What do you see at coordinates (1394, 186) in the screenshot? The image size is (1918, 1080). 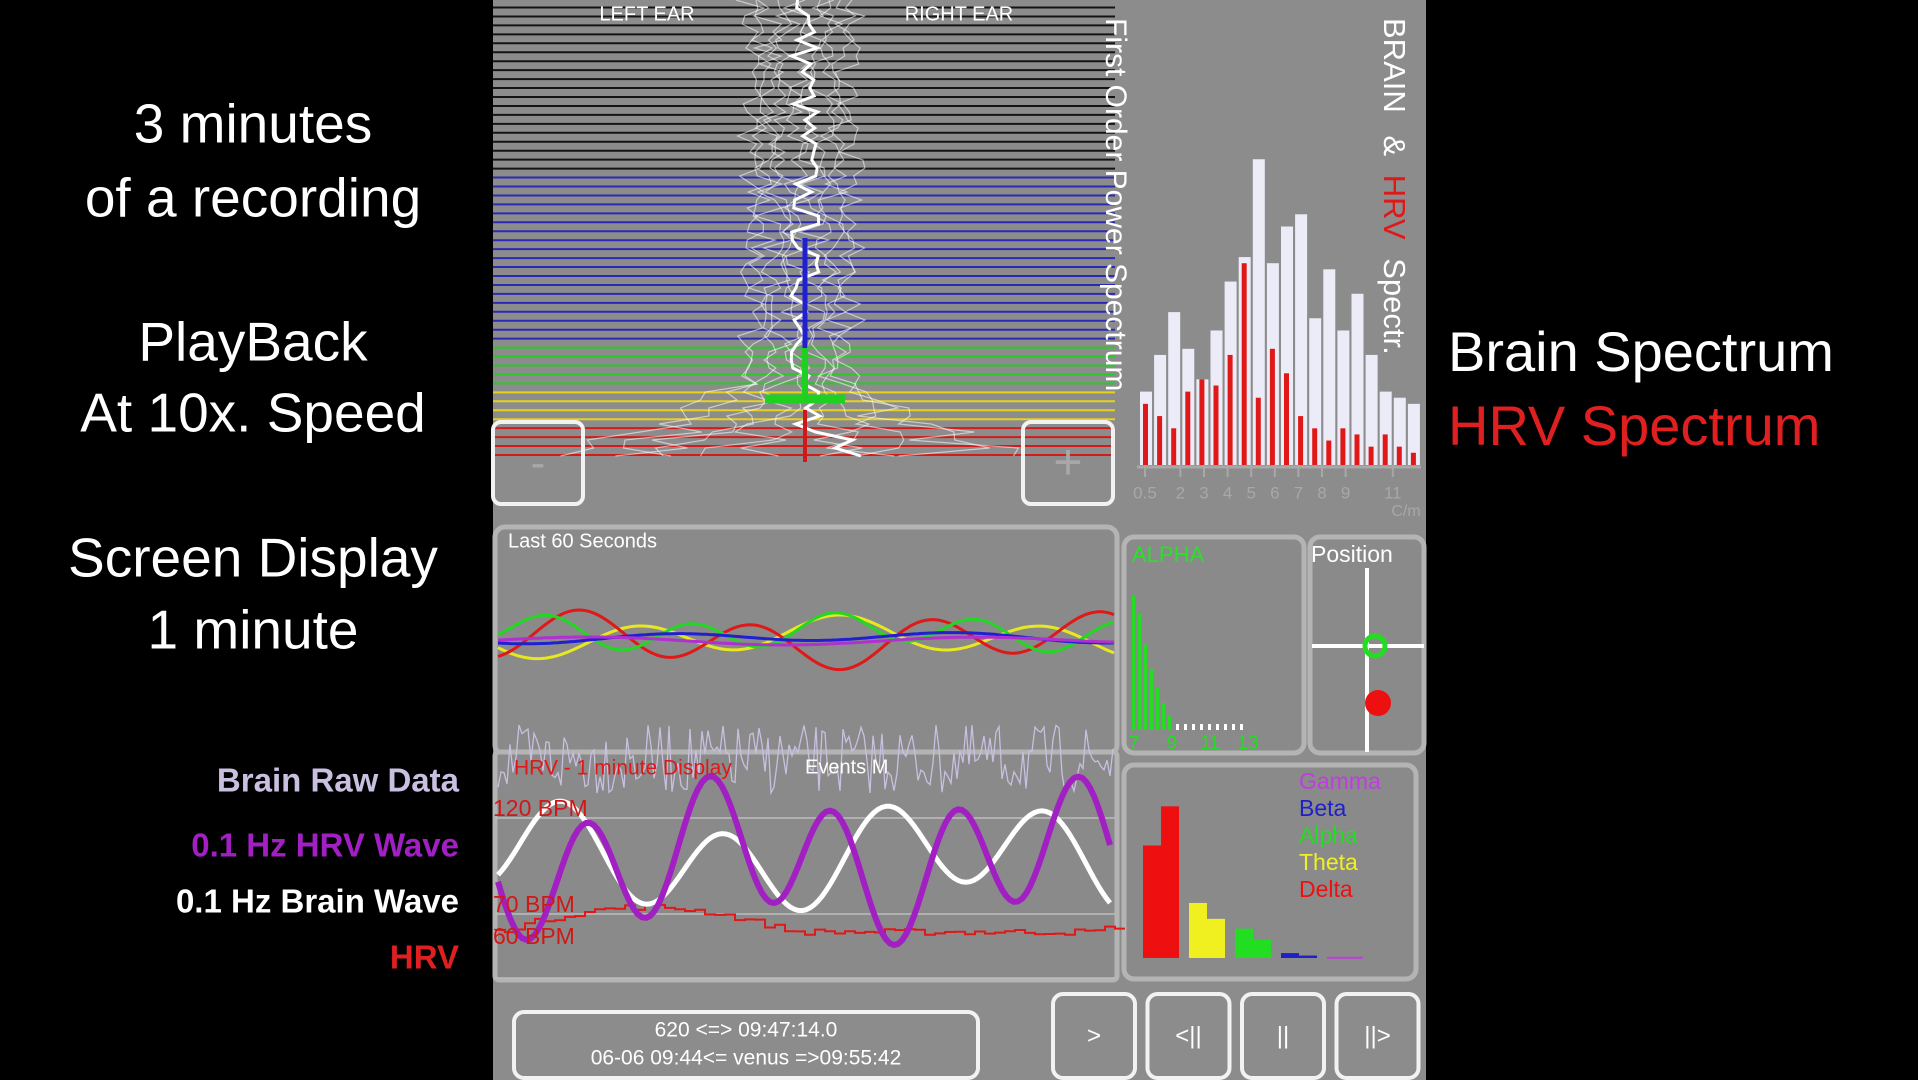 I see `spectrum-title: BRAIN & HRV Spectr.` at bounding box center [1394, 186].